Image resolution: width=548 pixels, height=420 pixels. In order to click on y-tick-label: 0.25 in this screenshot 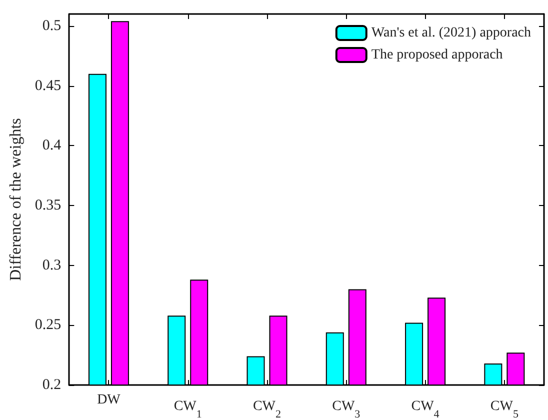, I will do `click(48, 325)`.